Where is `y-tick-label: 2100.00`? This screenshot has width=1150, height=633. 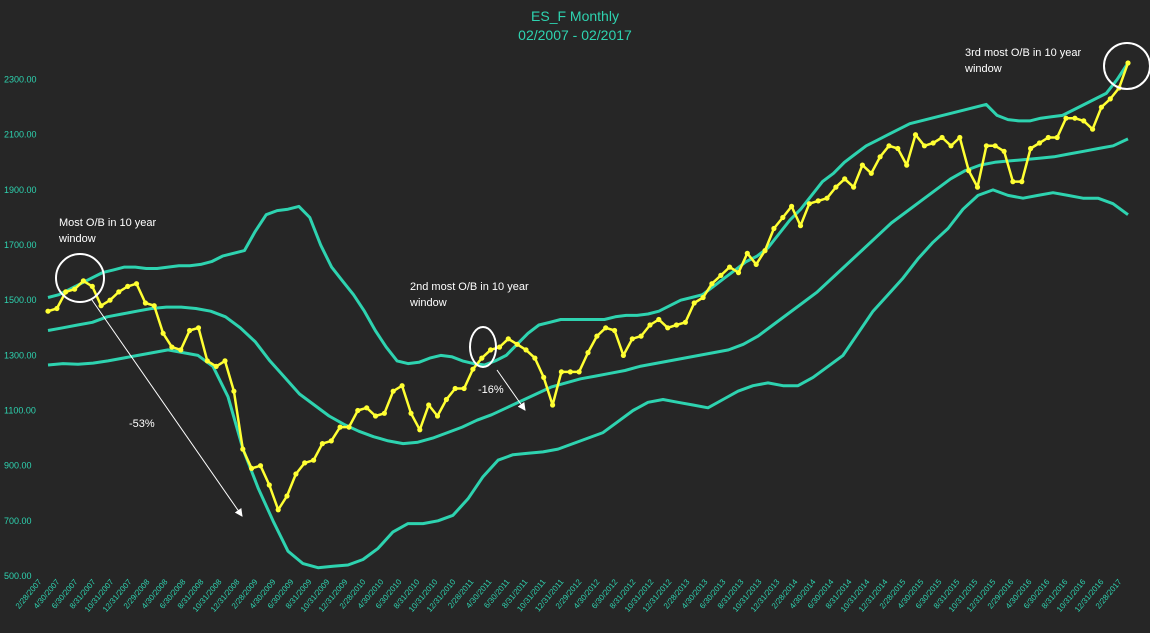 y-tick-label: 2100.00 is located at coordinates (20, 135).